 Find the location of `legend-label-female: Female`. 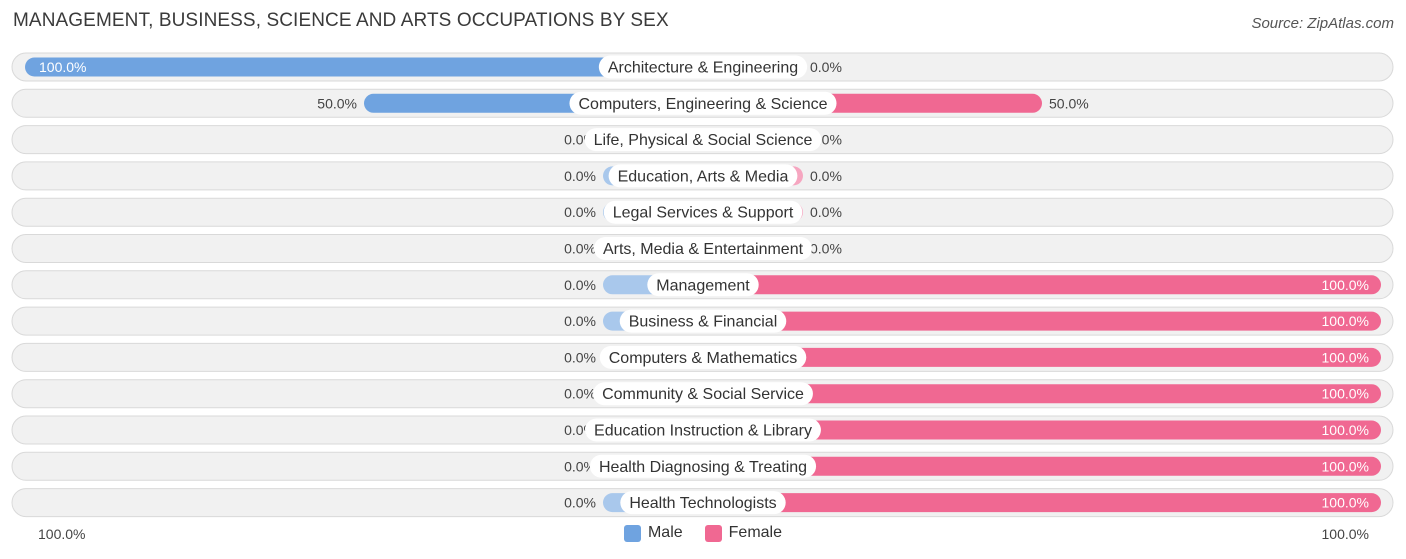

legend-label-female: Female is located at coordinates (755, 532).